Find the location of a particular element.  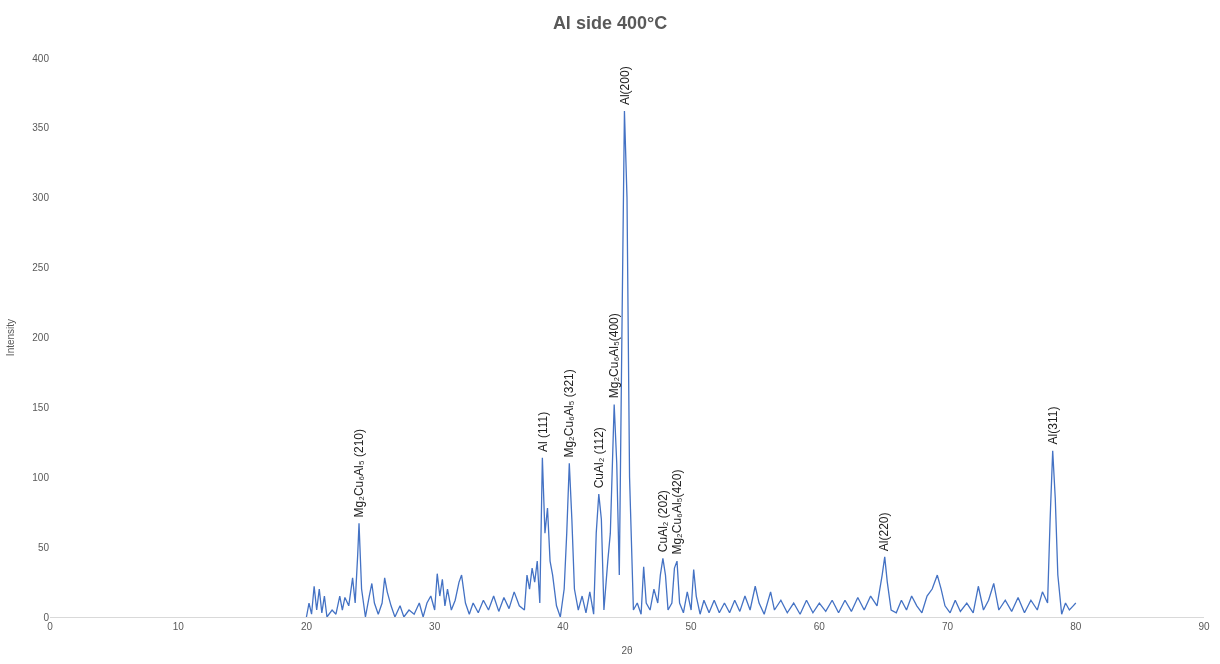

annotation: Al(220) is located at coordinates (884, 532).